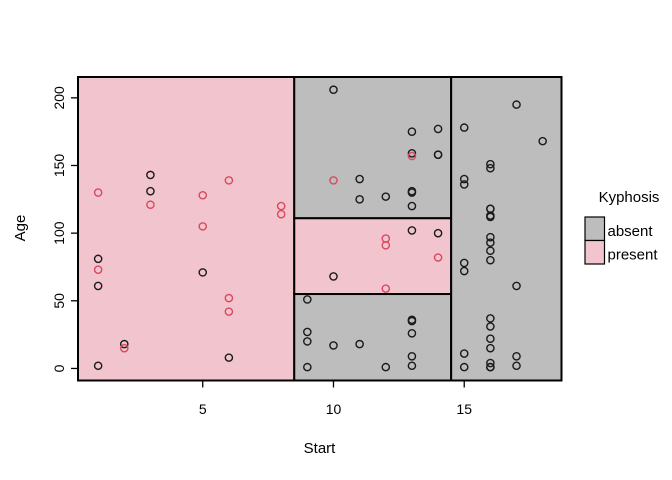 Image resolution: width=672 pixels, height=480 pixels. What do you see at coordinates (595, 229) in the screenshot?
I see `legend-swatch-absent` at bounding box center [595, 229].